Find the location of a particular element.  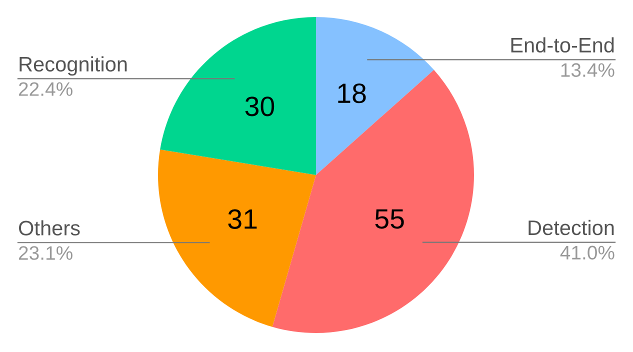

text: 18 is located at coordinates (352, 93).